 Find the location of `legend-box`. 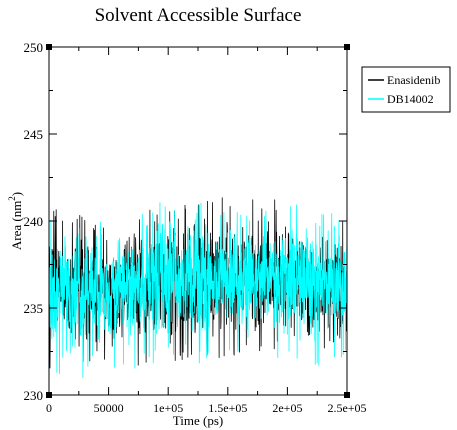

legend-box is located at coordinates (406, 89).